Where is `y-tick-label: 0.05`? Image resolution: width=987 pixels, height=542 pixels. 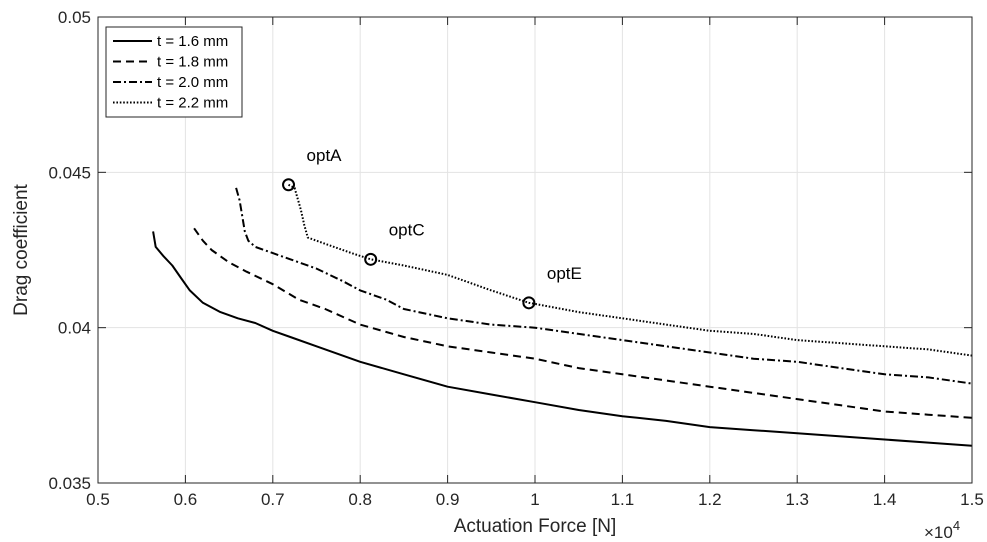
y-tick-label: 0.05 is located at coordinates (74, 17).